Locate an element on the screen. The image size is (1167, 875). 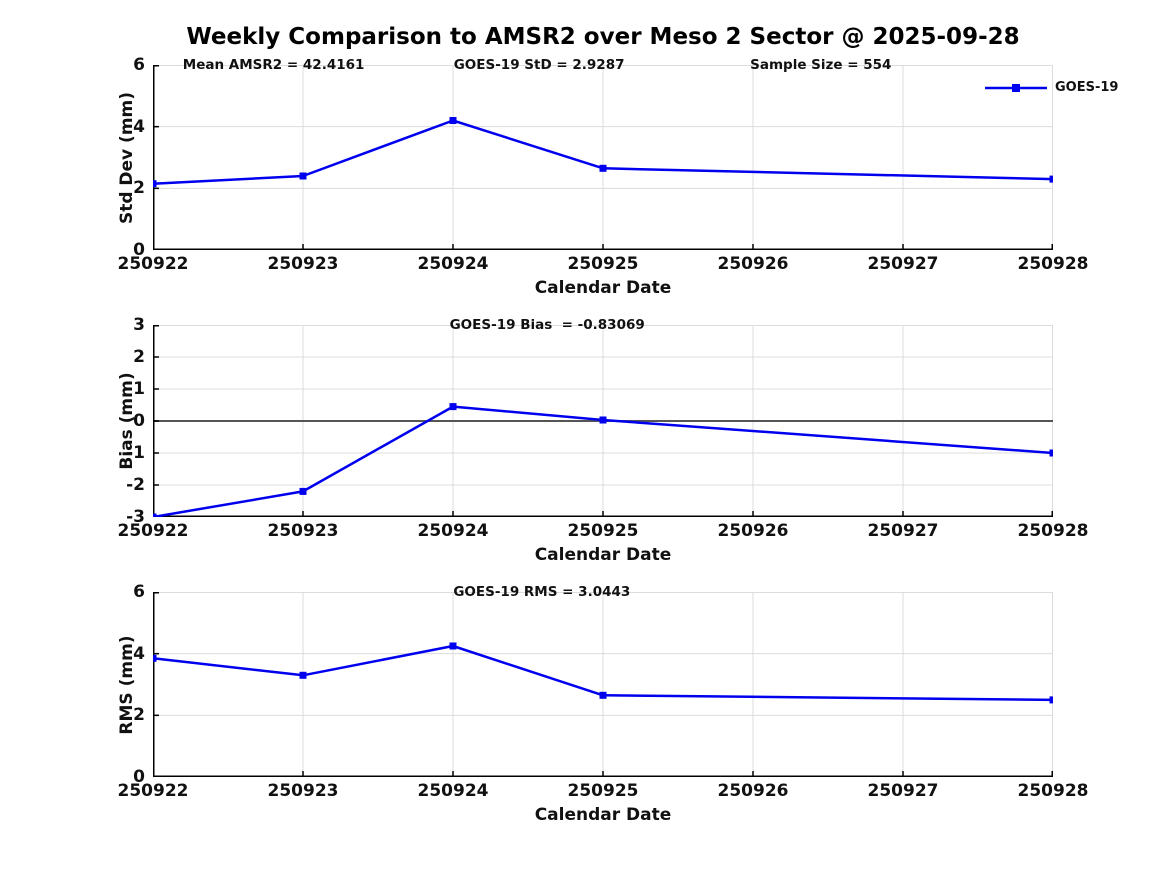
stat-annotation: GOES-19 Bias = -0.83069 is located at coordinates (547, 325).